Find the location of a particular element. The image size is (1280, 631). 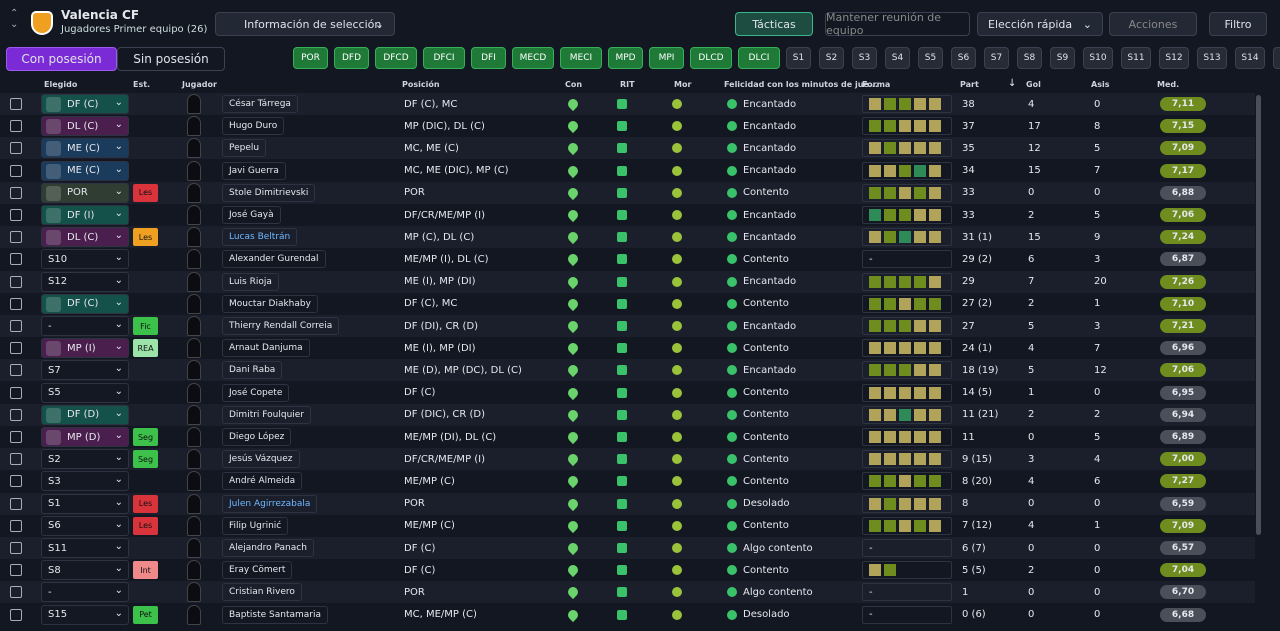

column-header: RIT is located at coordinates (627, 84).